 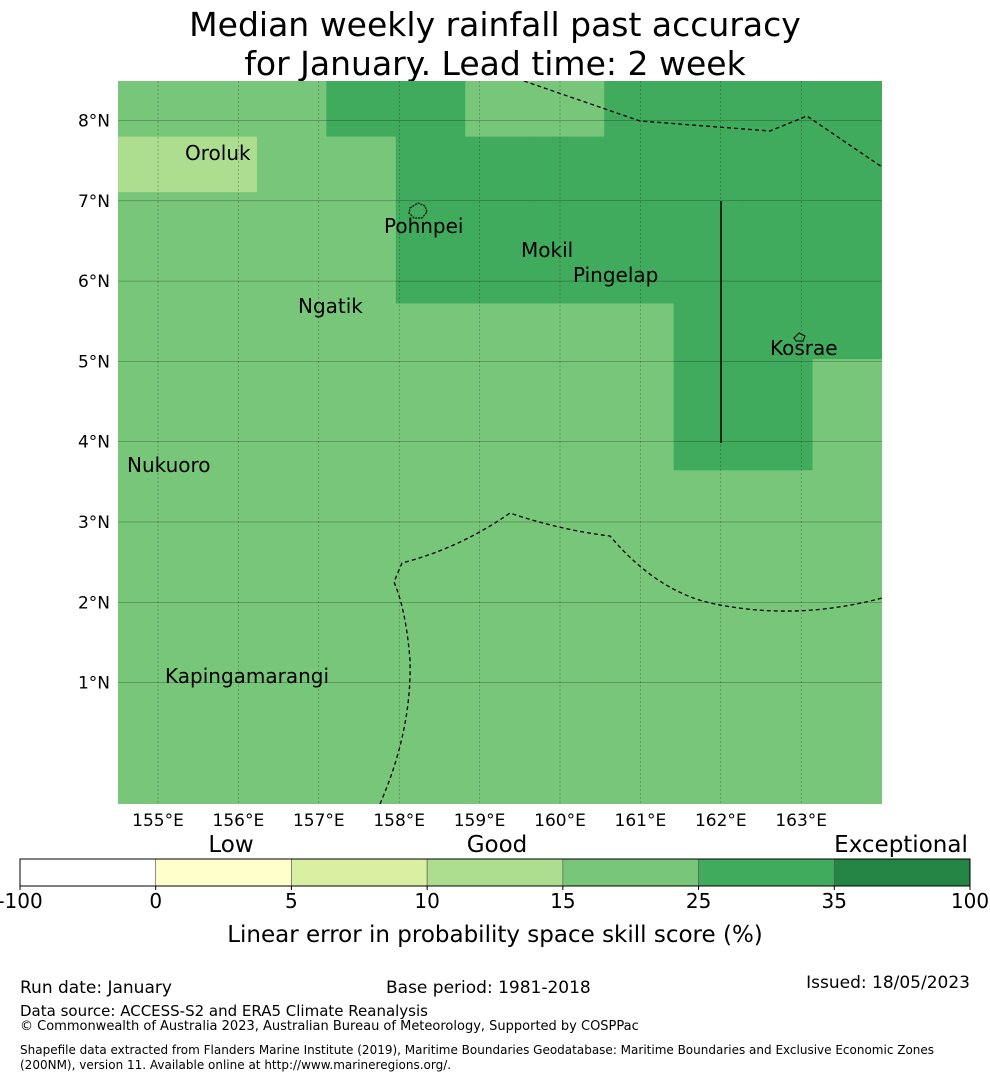 I want to click on latitude-tick-label: 7°N, so click(x=94, y=202).